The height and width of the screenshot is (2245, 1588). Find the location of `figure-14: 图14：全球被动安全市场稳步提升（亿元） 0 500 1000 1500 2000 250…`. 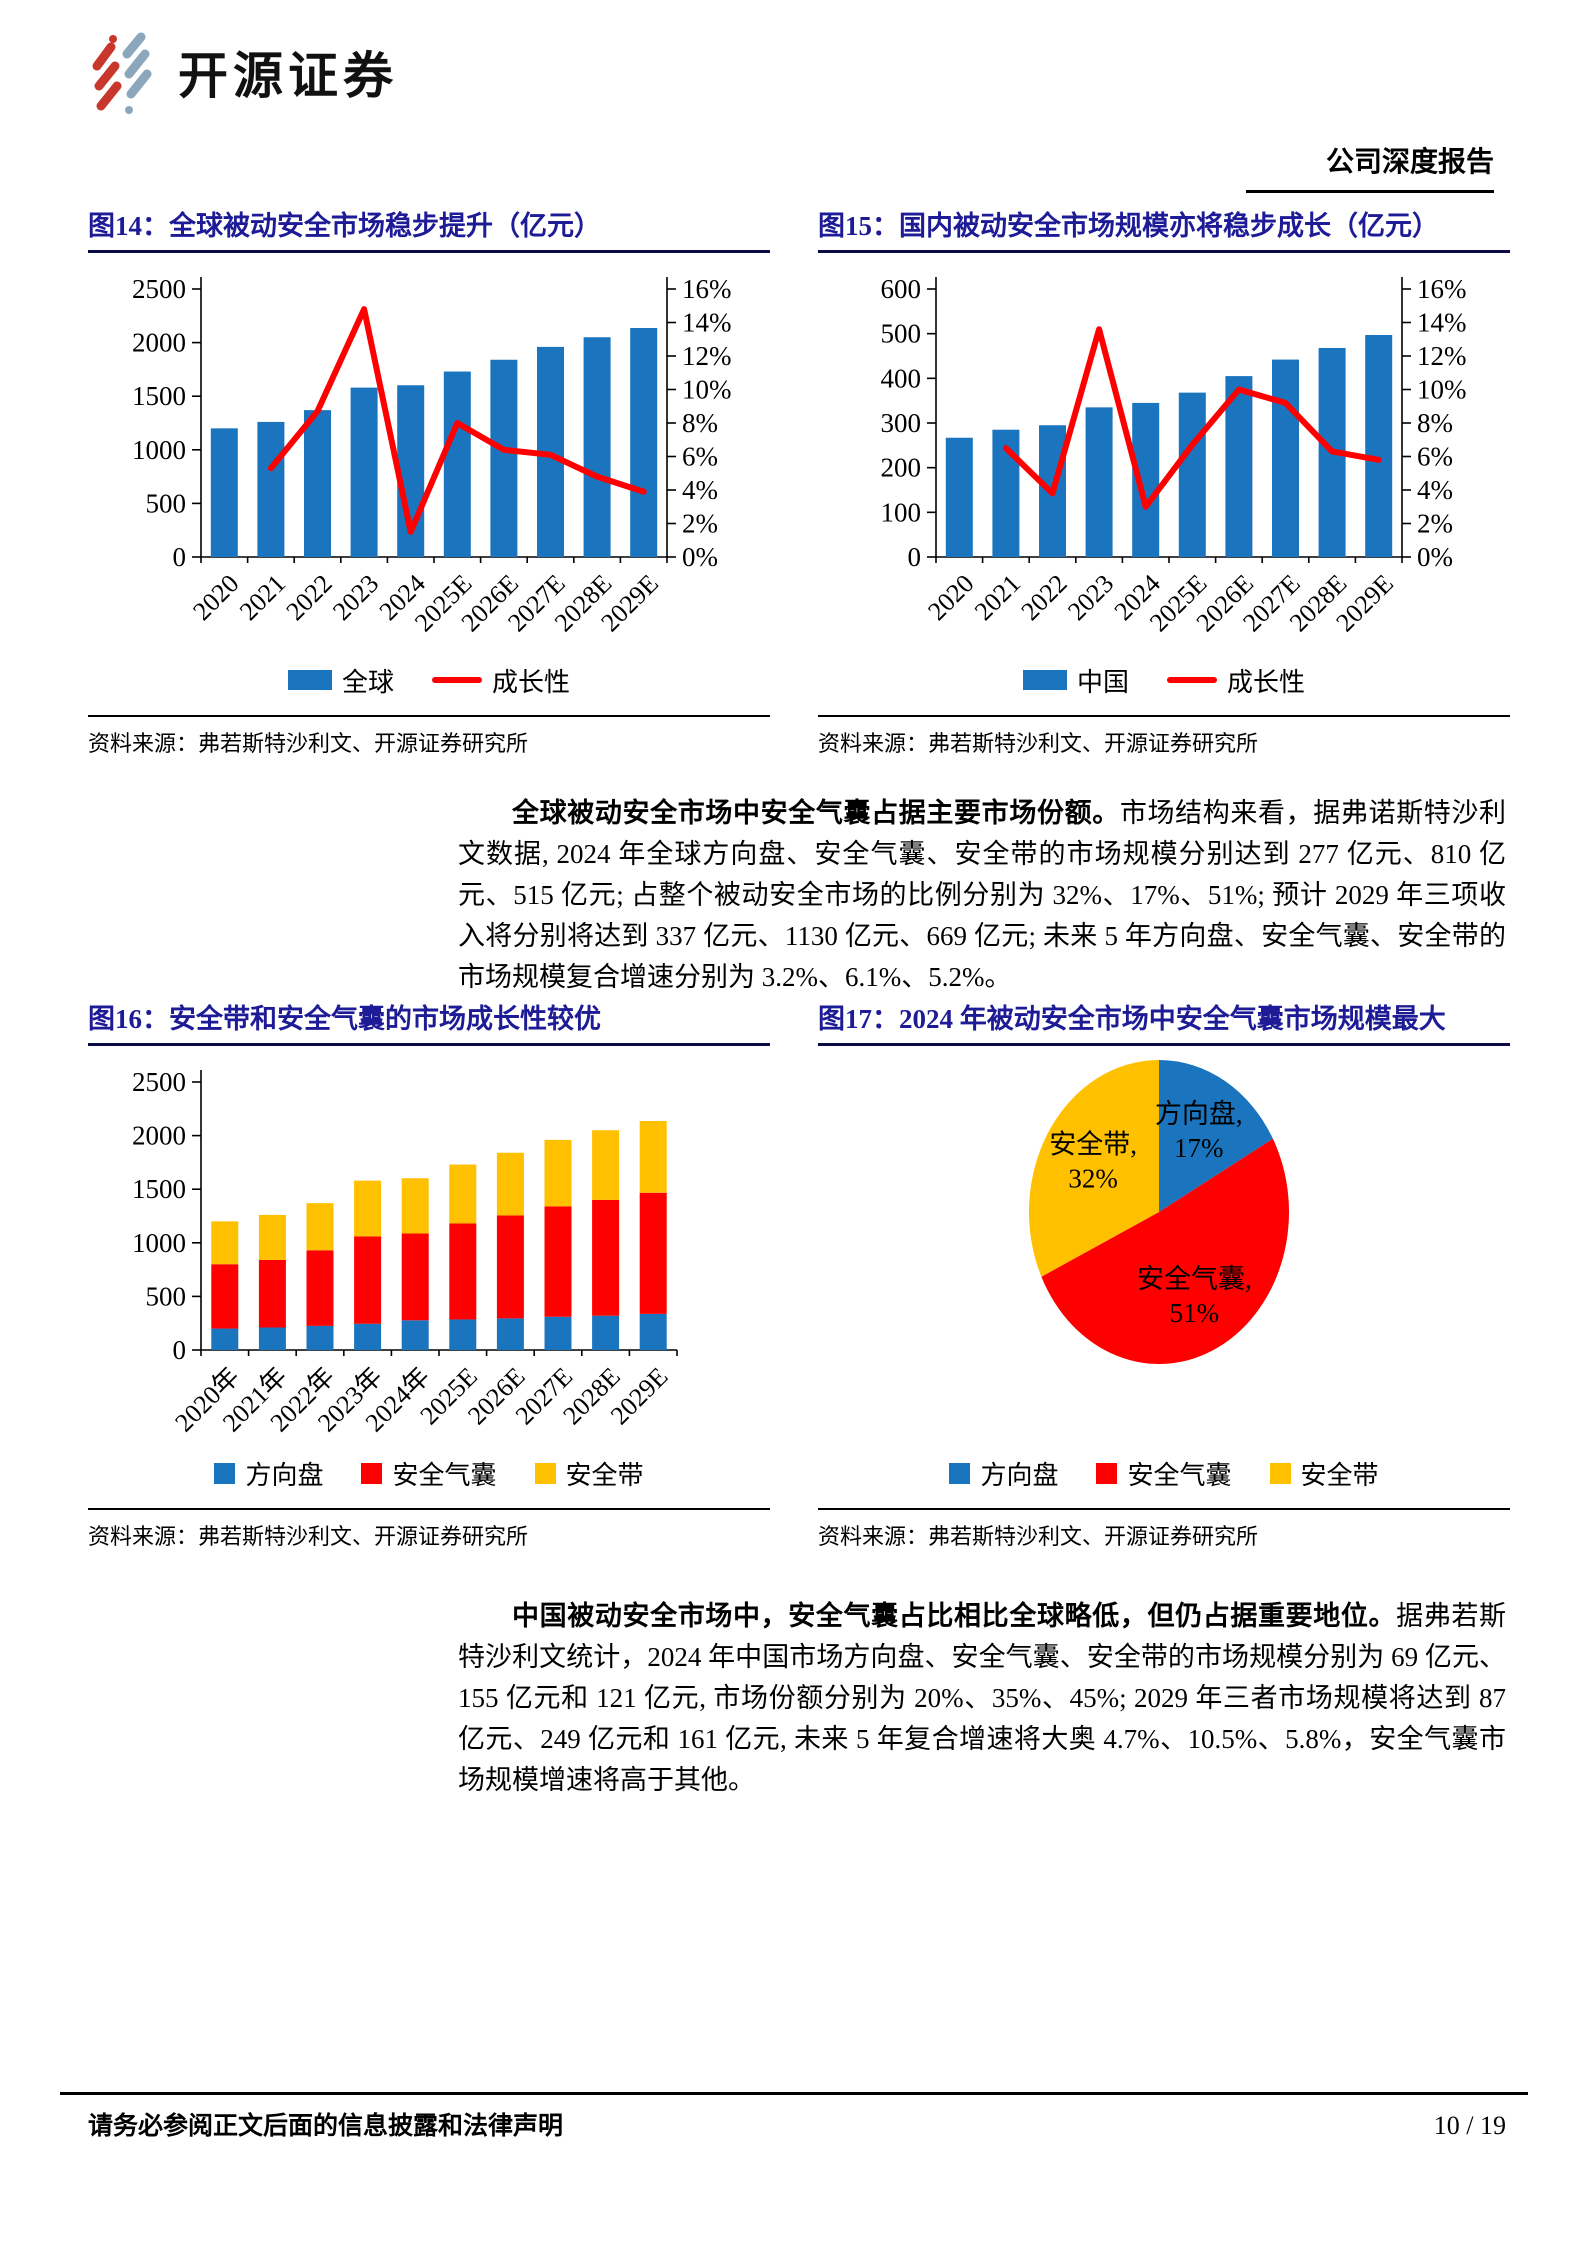

figure-14: 图14：全球被动安全市场稳步提升（亿元） 0 500 1000 1500 2000 250… is located at coordinates (429, 484).